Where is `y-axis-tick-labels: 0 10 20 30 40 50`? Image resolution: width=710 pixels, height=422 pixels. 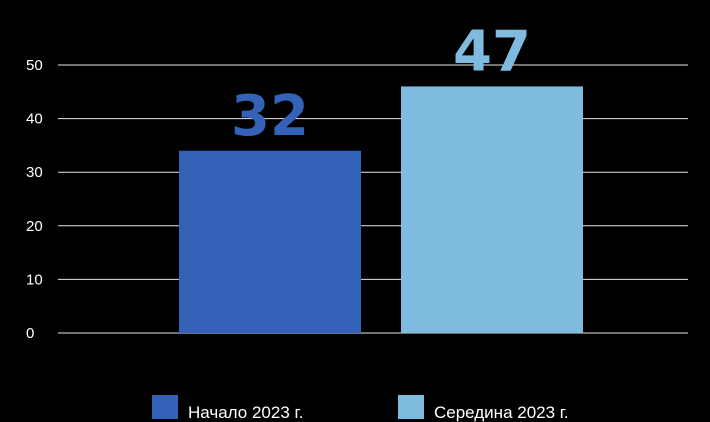 y-axis-tick-labels: 0 10 20 30 40 50 is located at coordinates (34, 199).